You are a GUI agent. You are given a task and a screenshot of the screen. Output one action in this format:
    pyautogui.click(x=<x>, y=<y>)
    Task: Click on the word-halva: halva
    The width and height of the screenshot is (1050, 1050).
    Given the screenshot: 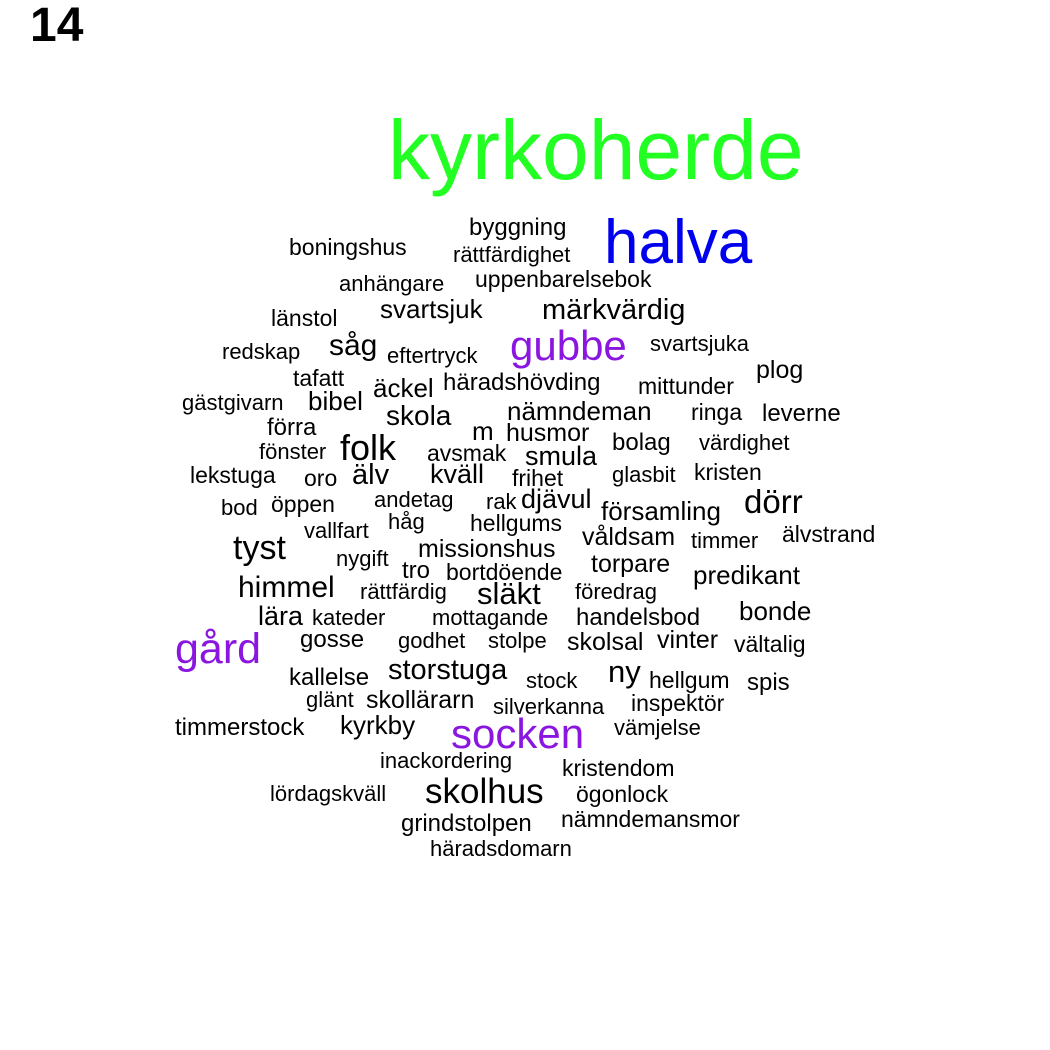 What is the action you would take?
    pyautogui.click(x=678, y=242)
    